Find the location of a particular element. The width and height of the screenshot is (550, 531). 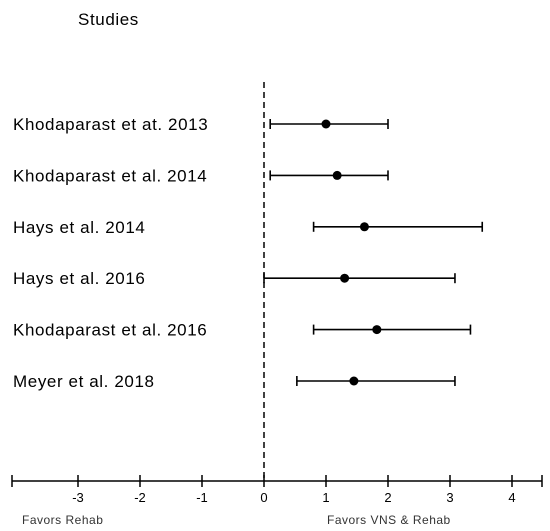

study-label: Khodaparast et al. 2014 is located at coordinates (110, 175).